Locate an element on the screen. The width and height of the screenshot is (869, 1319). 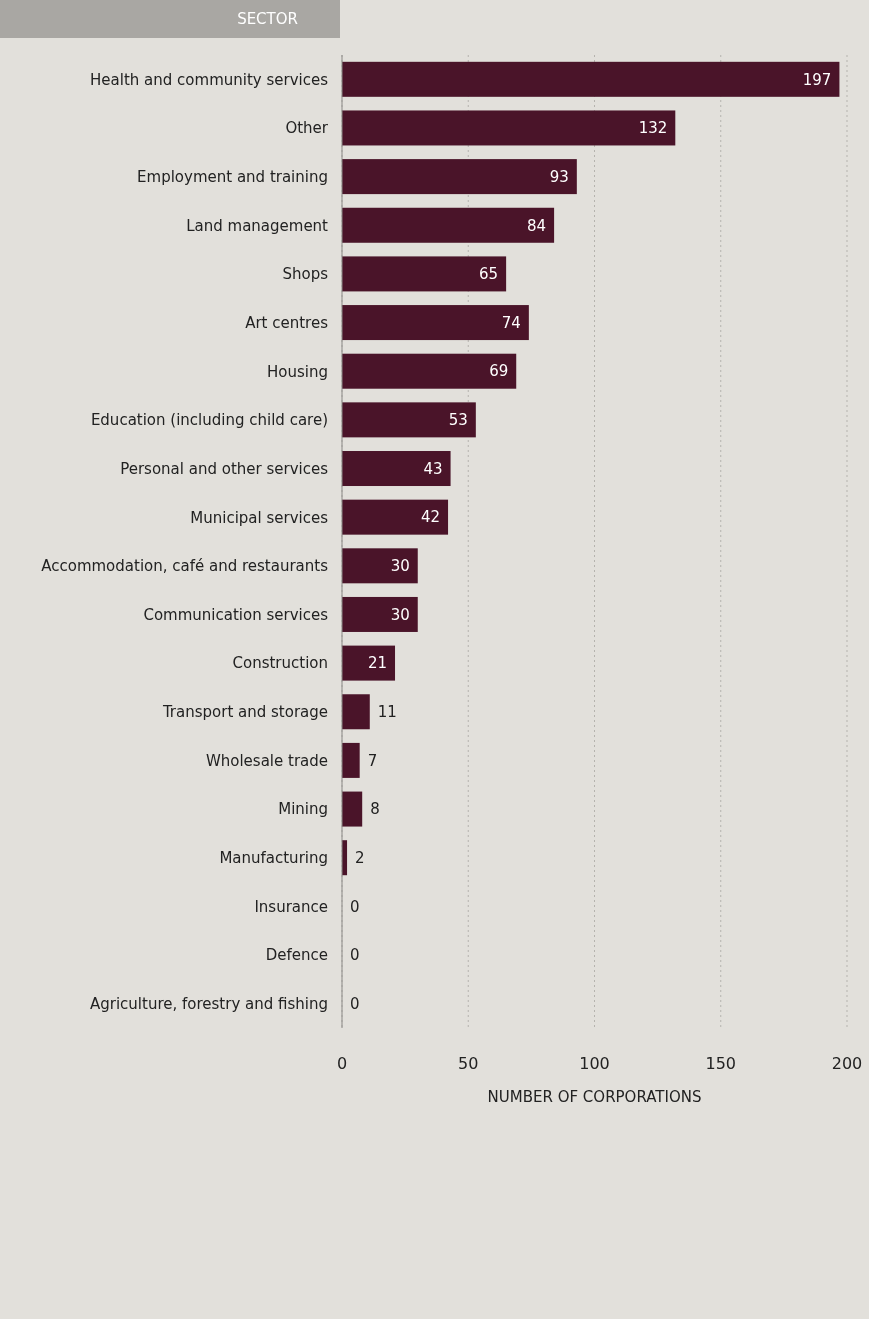
x-tick-label: 50 is located at coordinates (468, 1064).